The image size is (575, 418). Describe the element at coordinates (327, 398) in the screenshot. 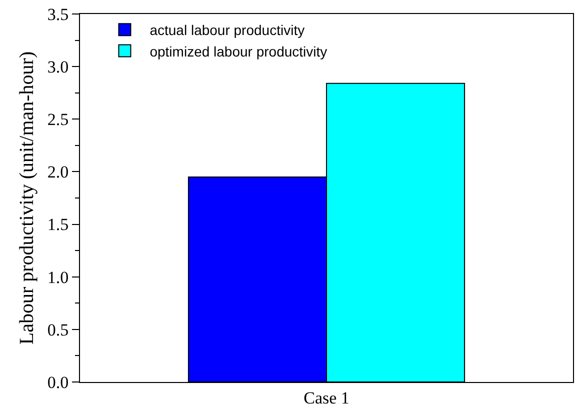

I see `x-tick-label: Case 1` at that location.